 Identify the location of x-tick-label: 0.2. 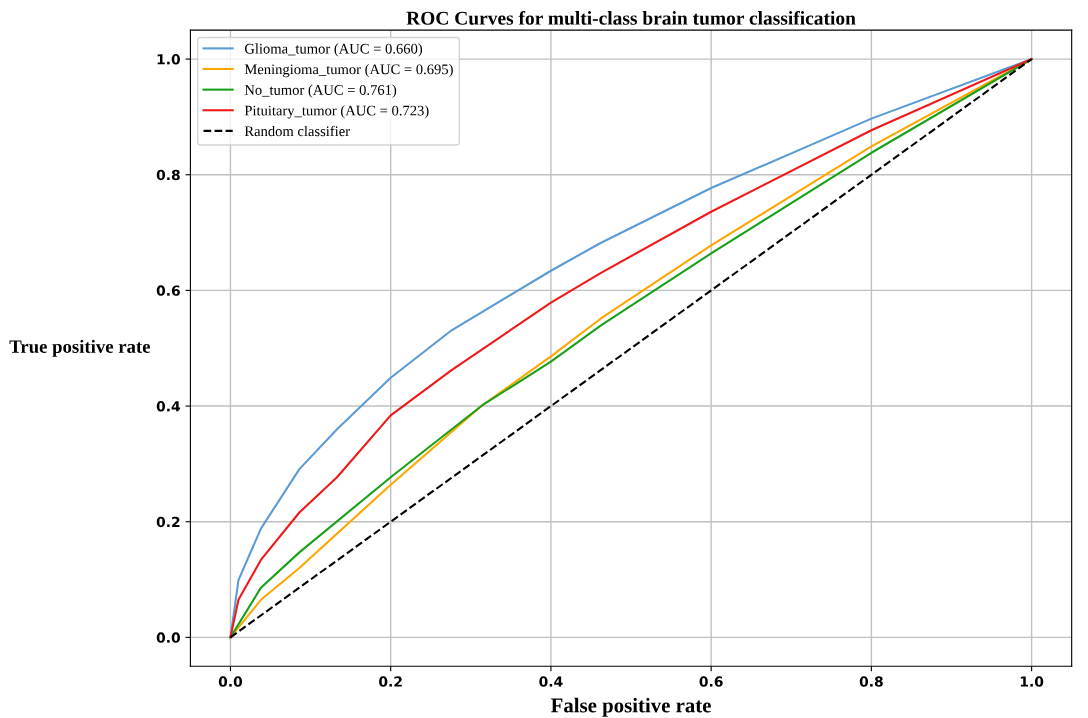
(390, 681).